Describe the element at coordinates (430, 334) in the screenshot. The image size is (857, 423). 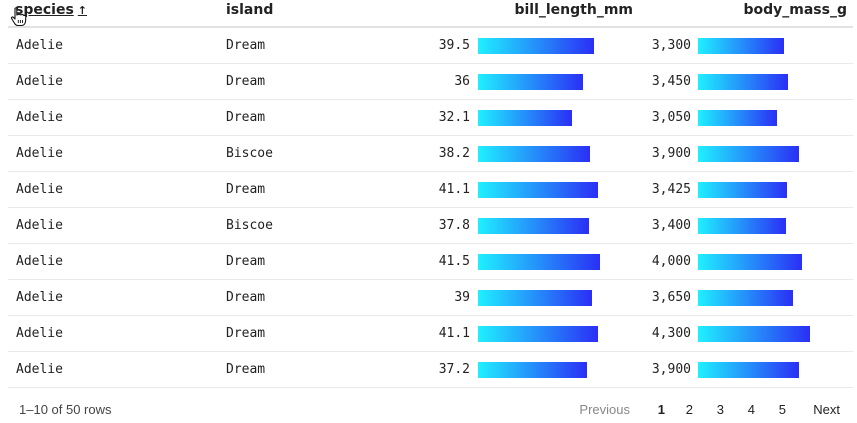
I see `table-row: Adelie Dream 41.1 4,300` at that location.